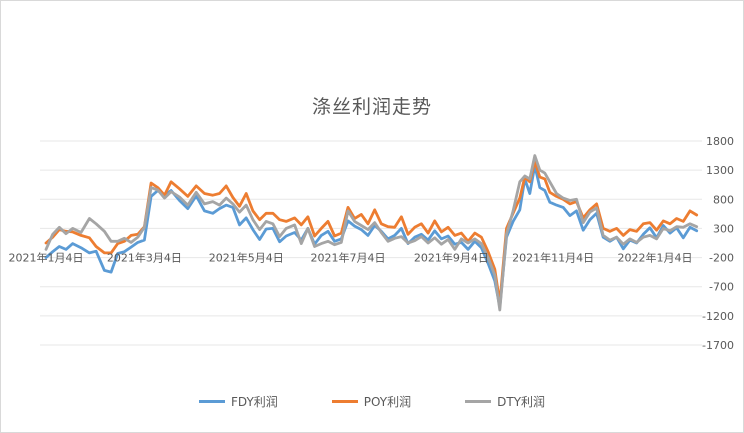 This screenshot has width=744, height=433. I want to click on x-tick-label: 2021年11月4日, so click(553, 258).